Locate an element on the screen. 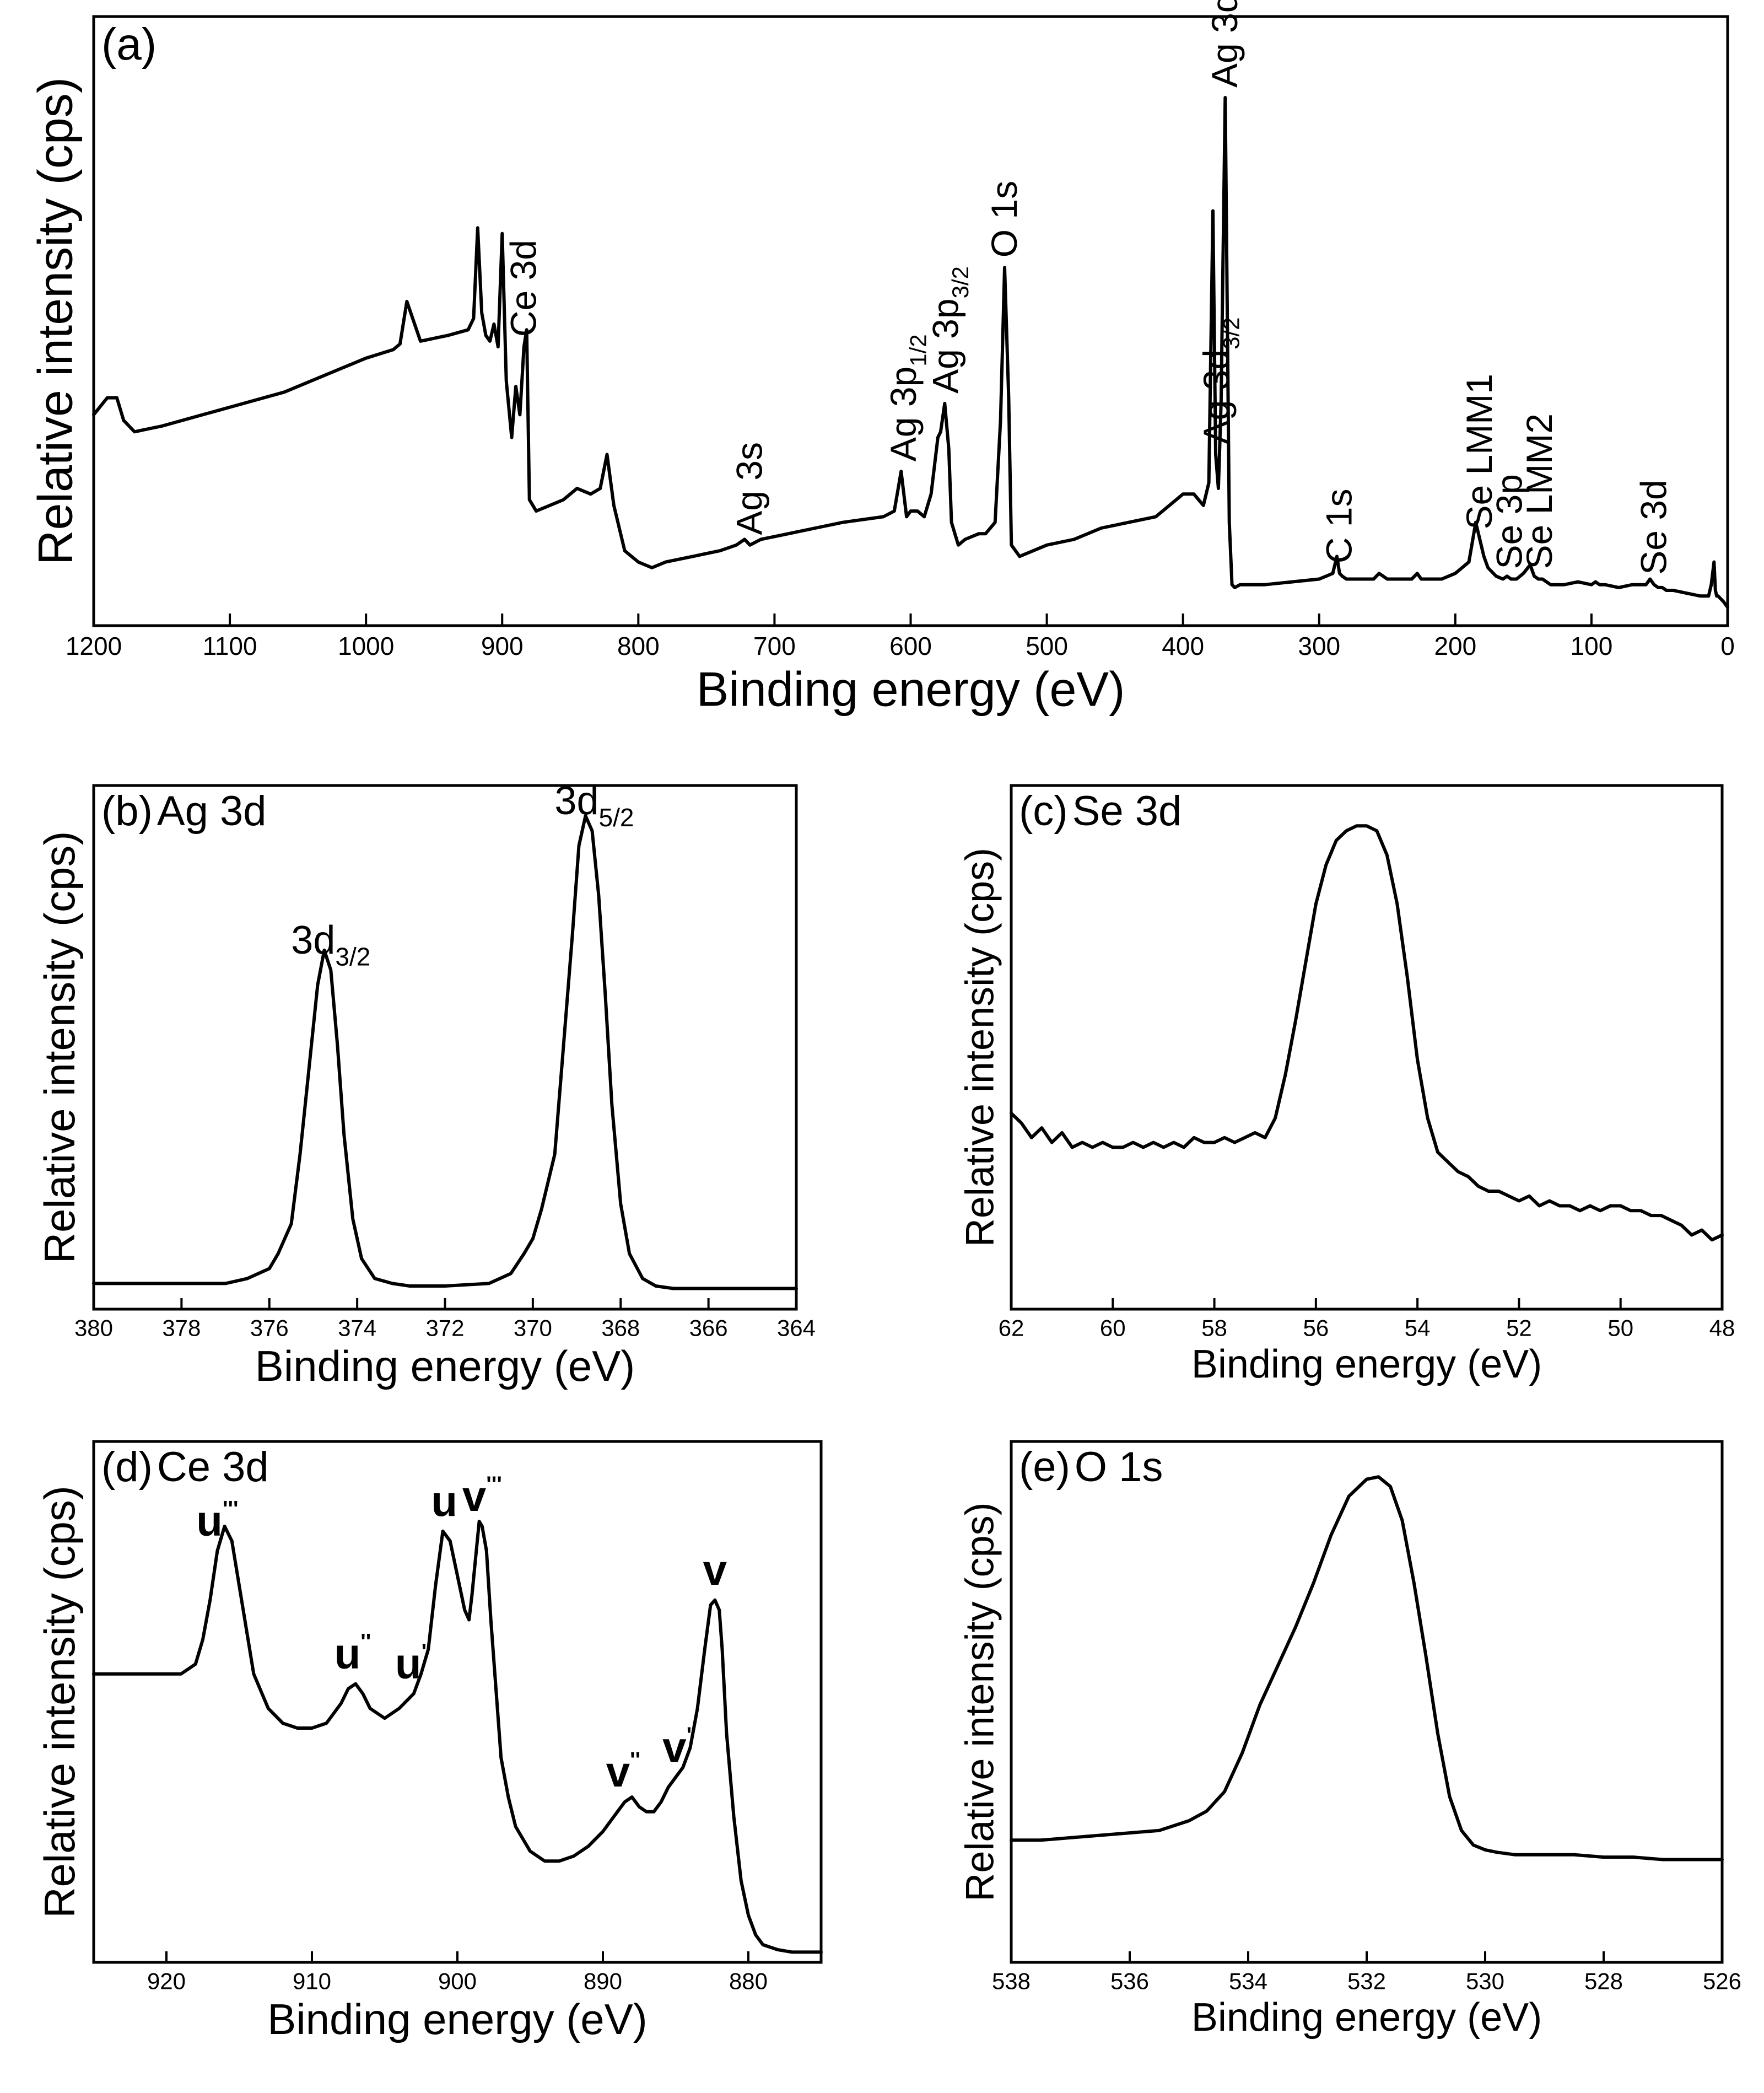  x-tick-label: 372 is located at coordinates (444, 1328).